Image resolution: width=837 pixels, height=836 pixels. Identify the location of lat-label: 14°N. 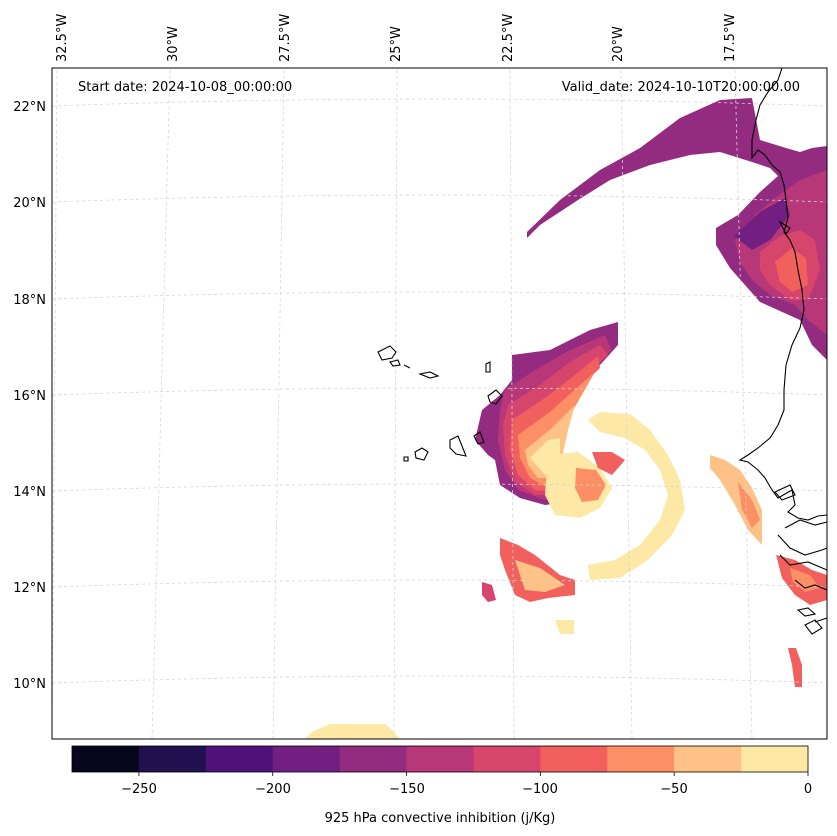
(29, 492).